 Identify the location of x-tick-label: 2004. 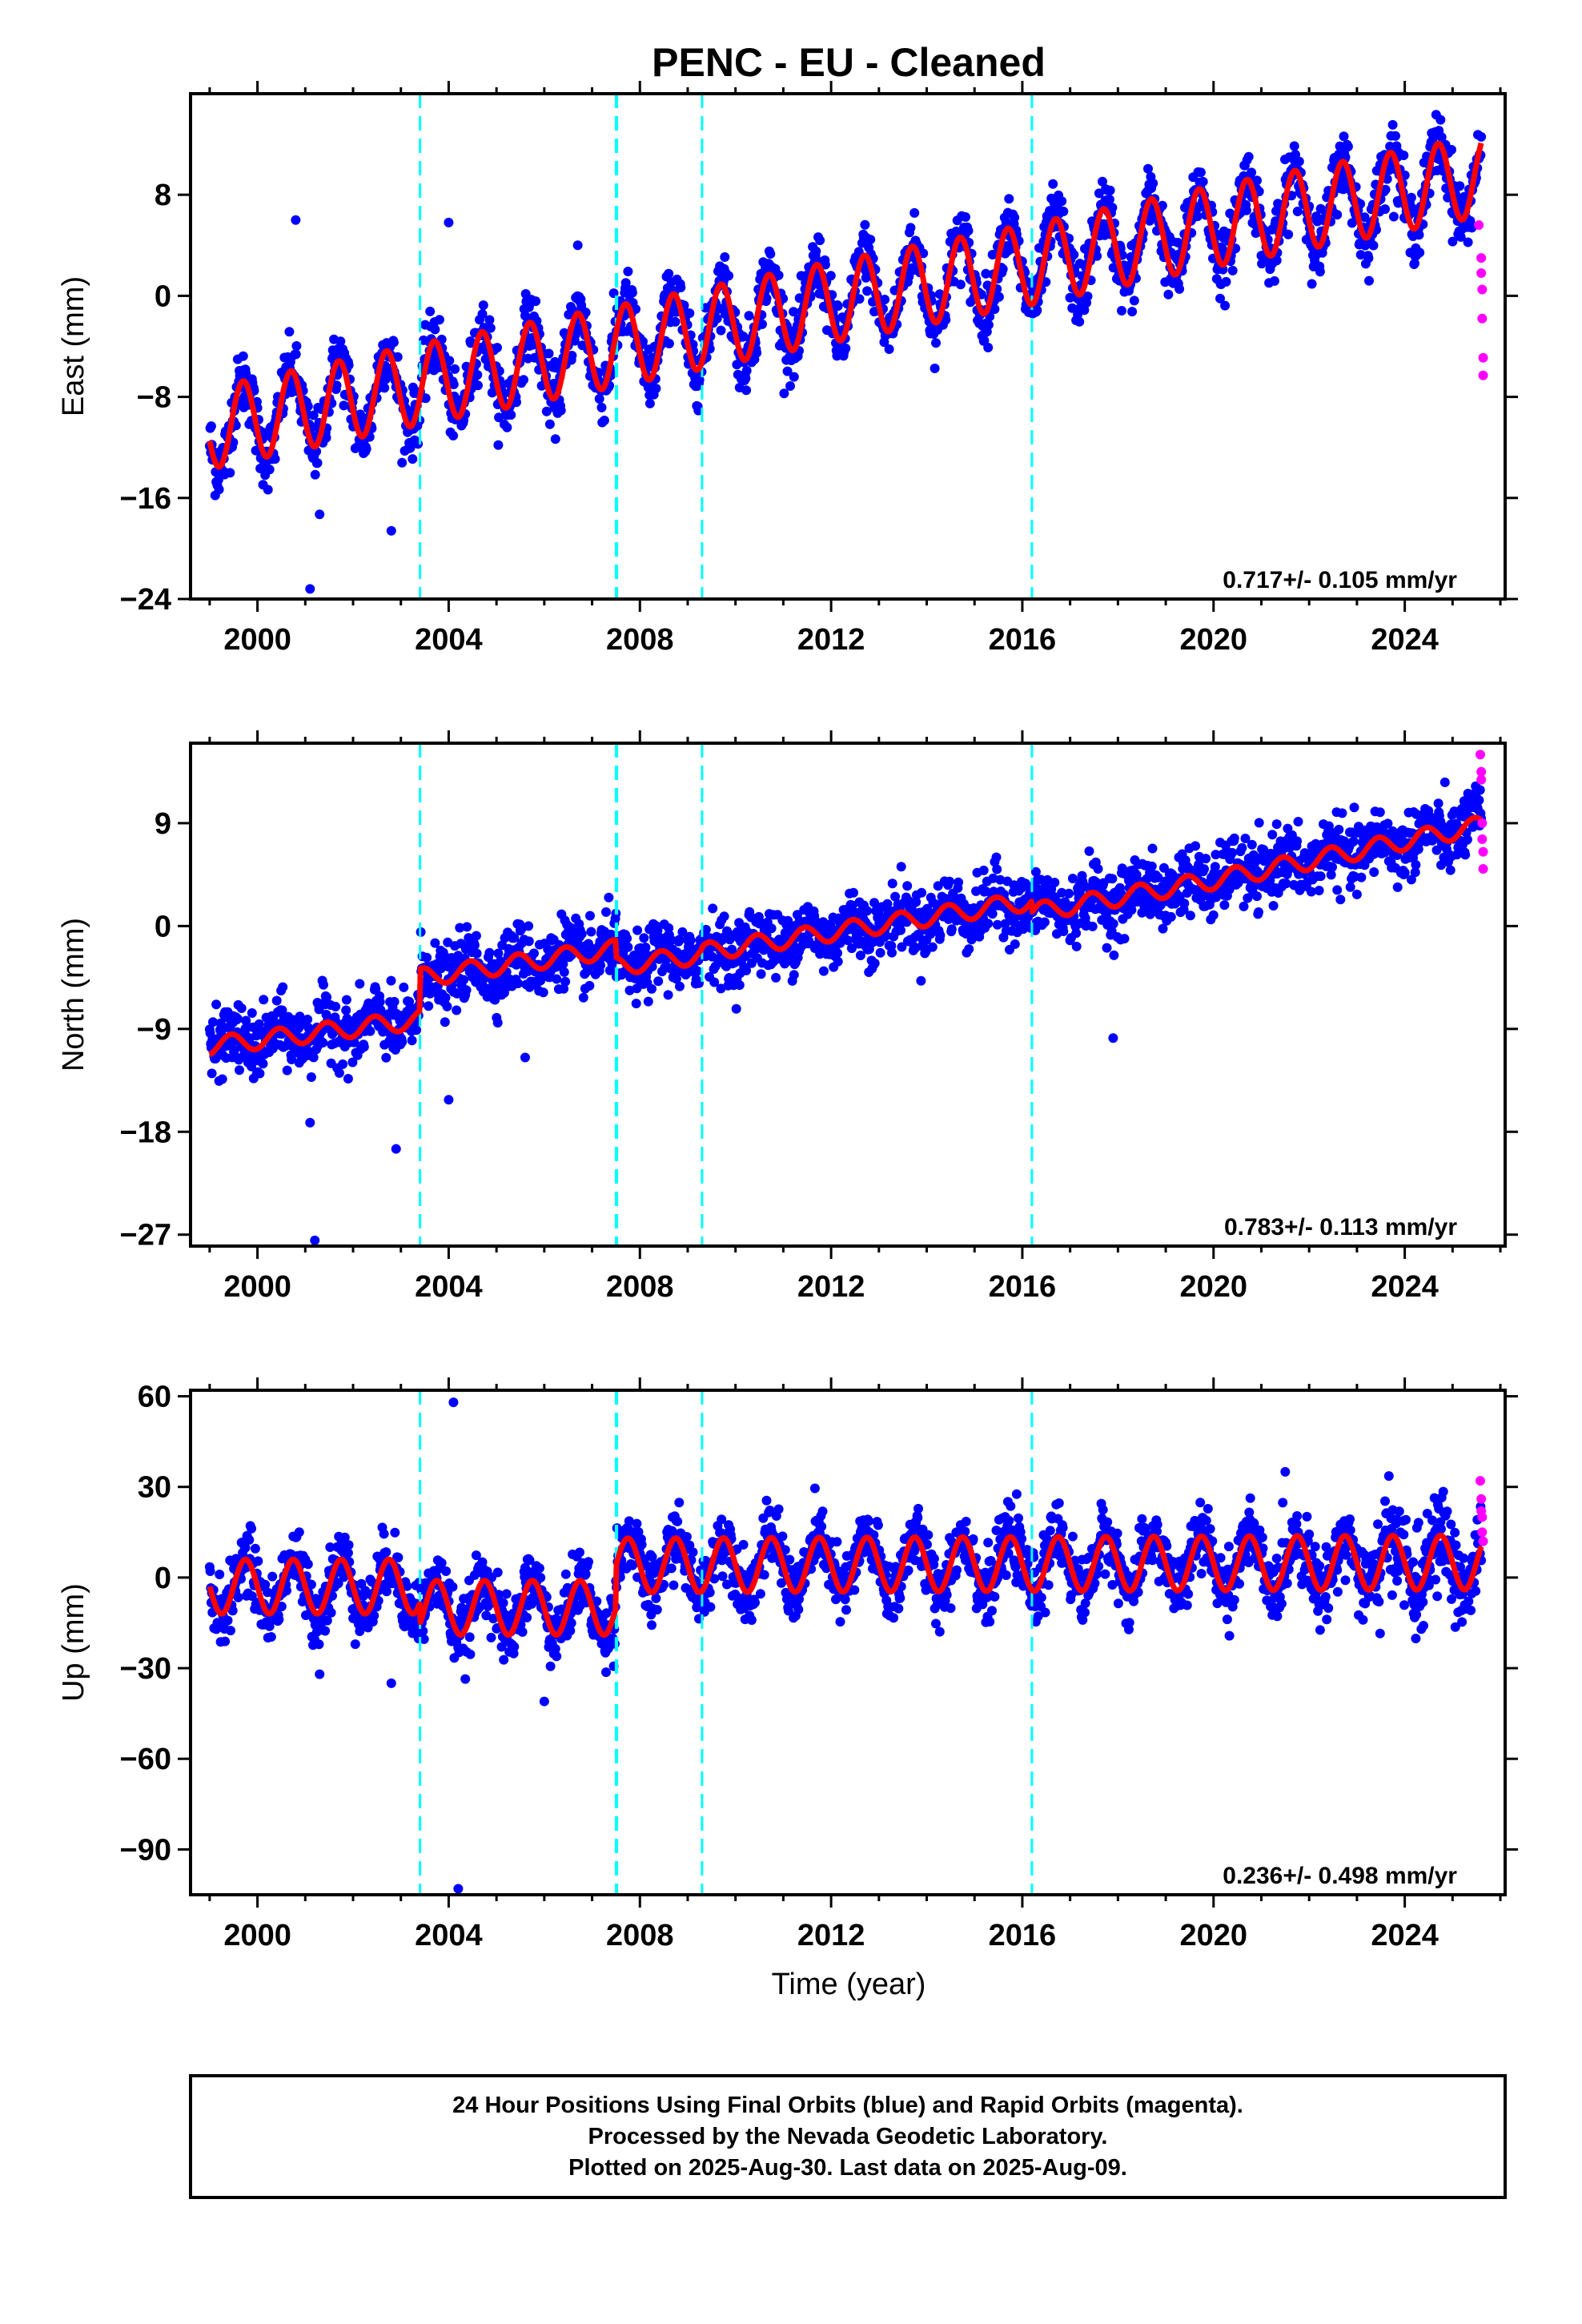
(449, 1287).